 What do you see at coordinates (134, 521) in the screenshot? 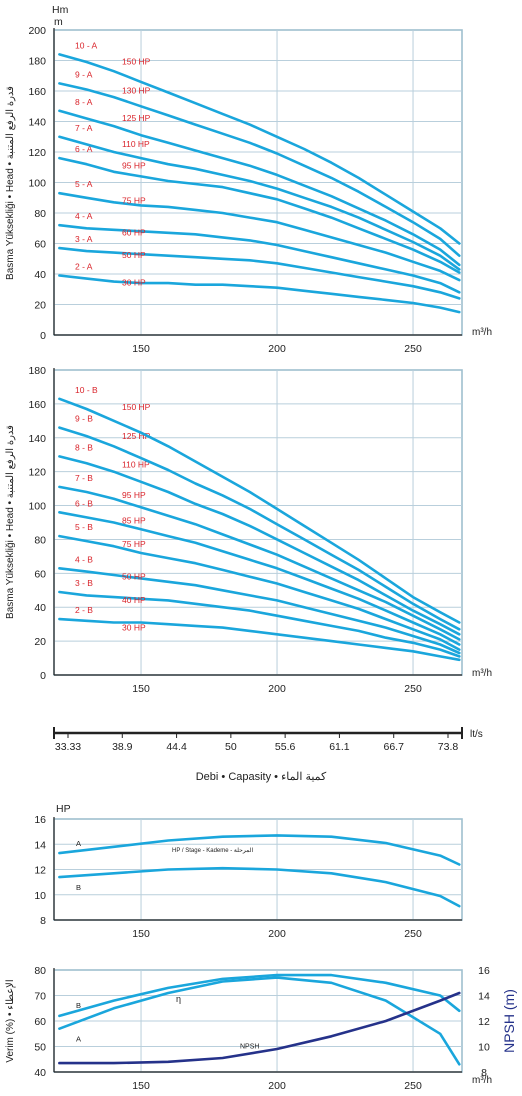
I see `head-b-hp-label: 85 HP` at bounding box center [134, 521].